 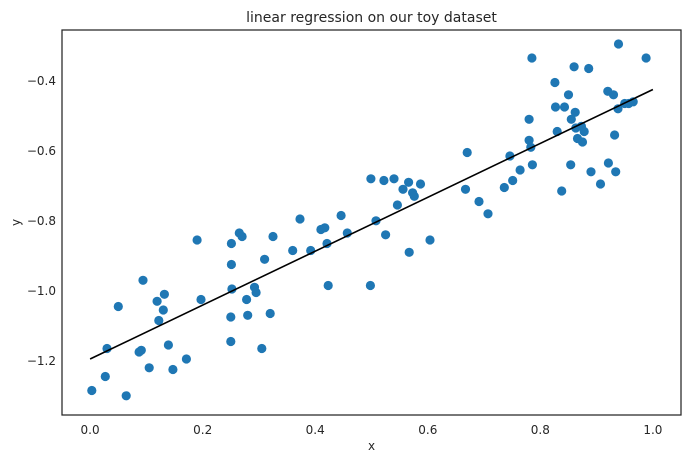 What do you see at coordinates (372, 430) in the screenshot?
I see `x-axis-ticks: 0.0 0.2 0.4 0.6 0.8 1.0` at bounding box center [372, 430].